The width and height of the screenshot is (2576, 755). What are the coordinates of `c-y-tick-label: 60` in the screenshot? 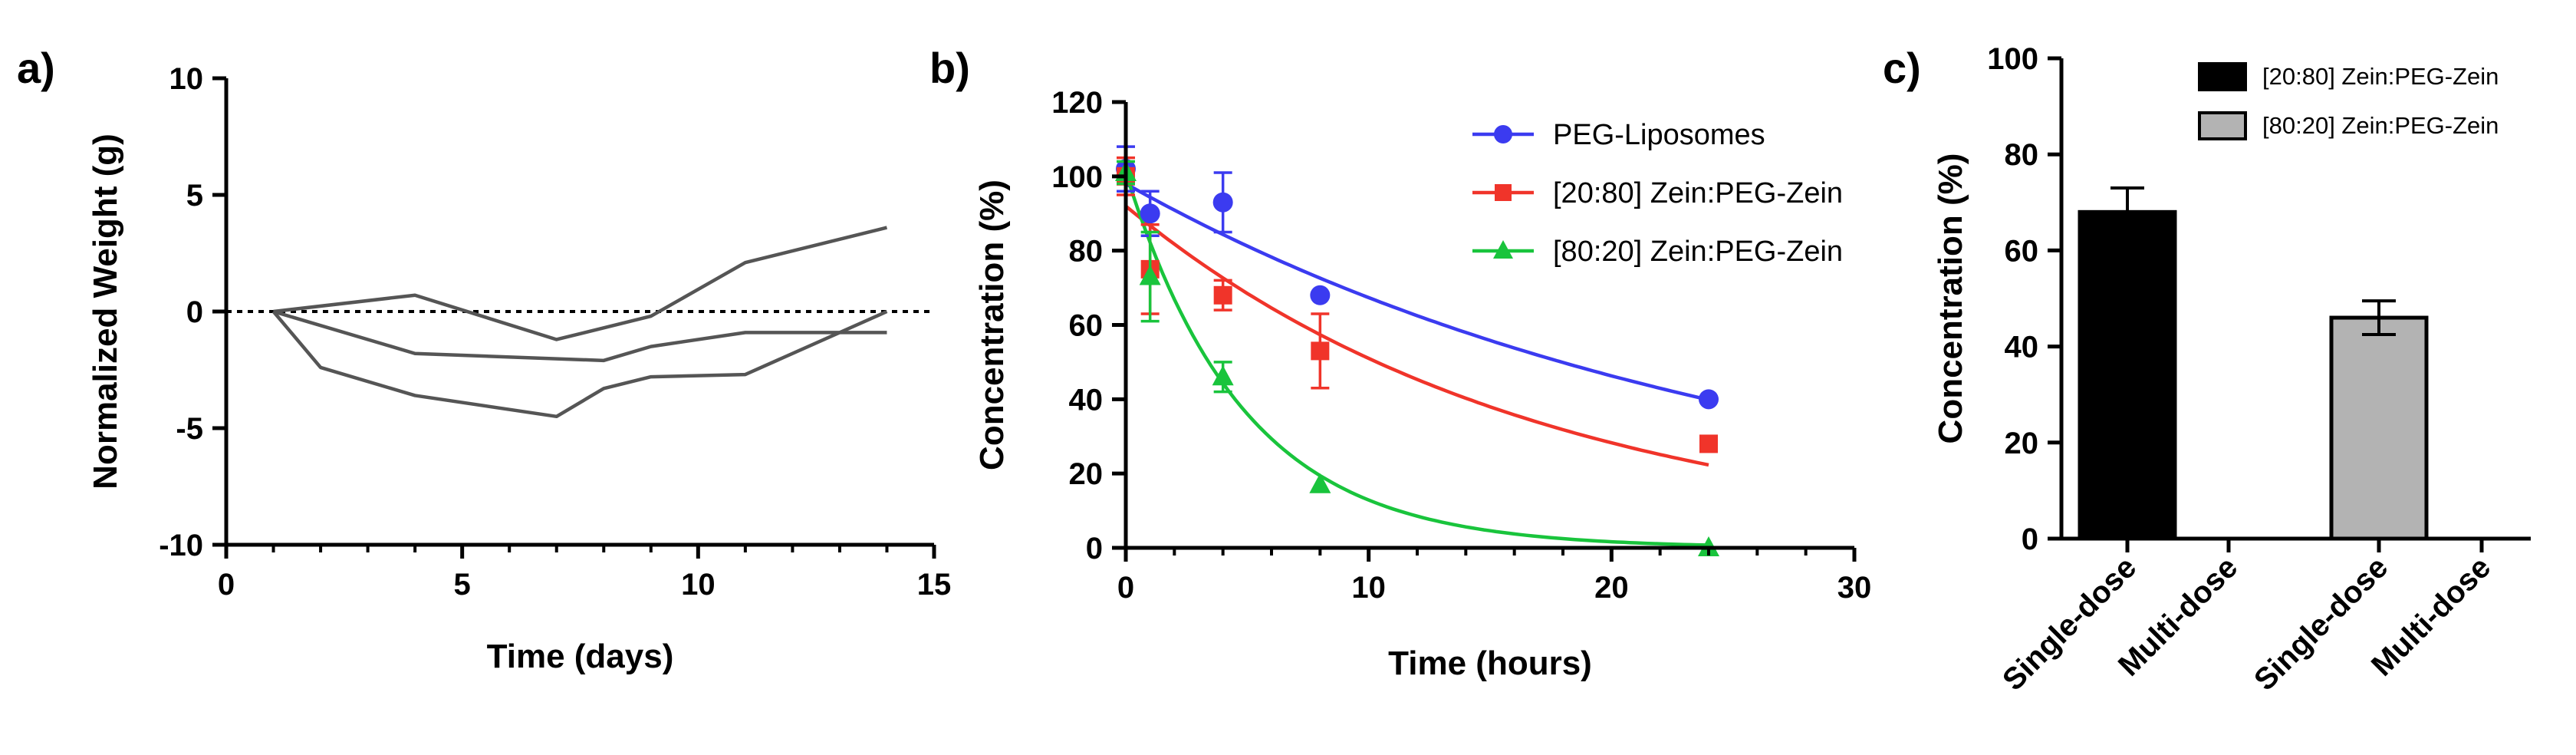 It's located at (2022, 251).